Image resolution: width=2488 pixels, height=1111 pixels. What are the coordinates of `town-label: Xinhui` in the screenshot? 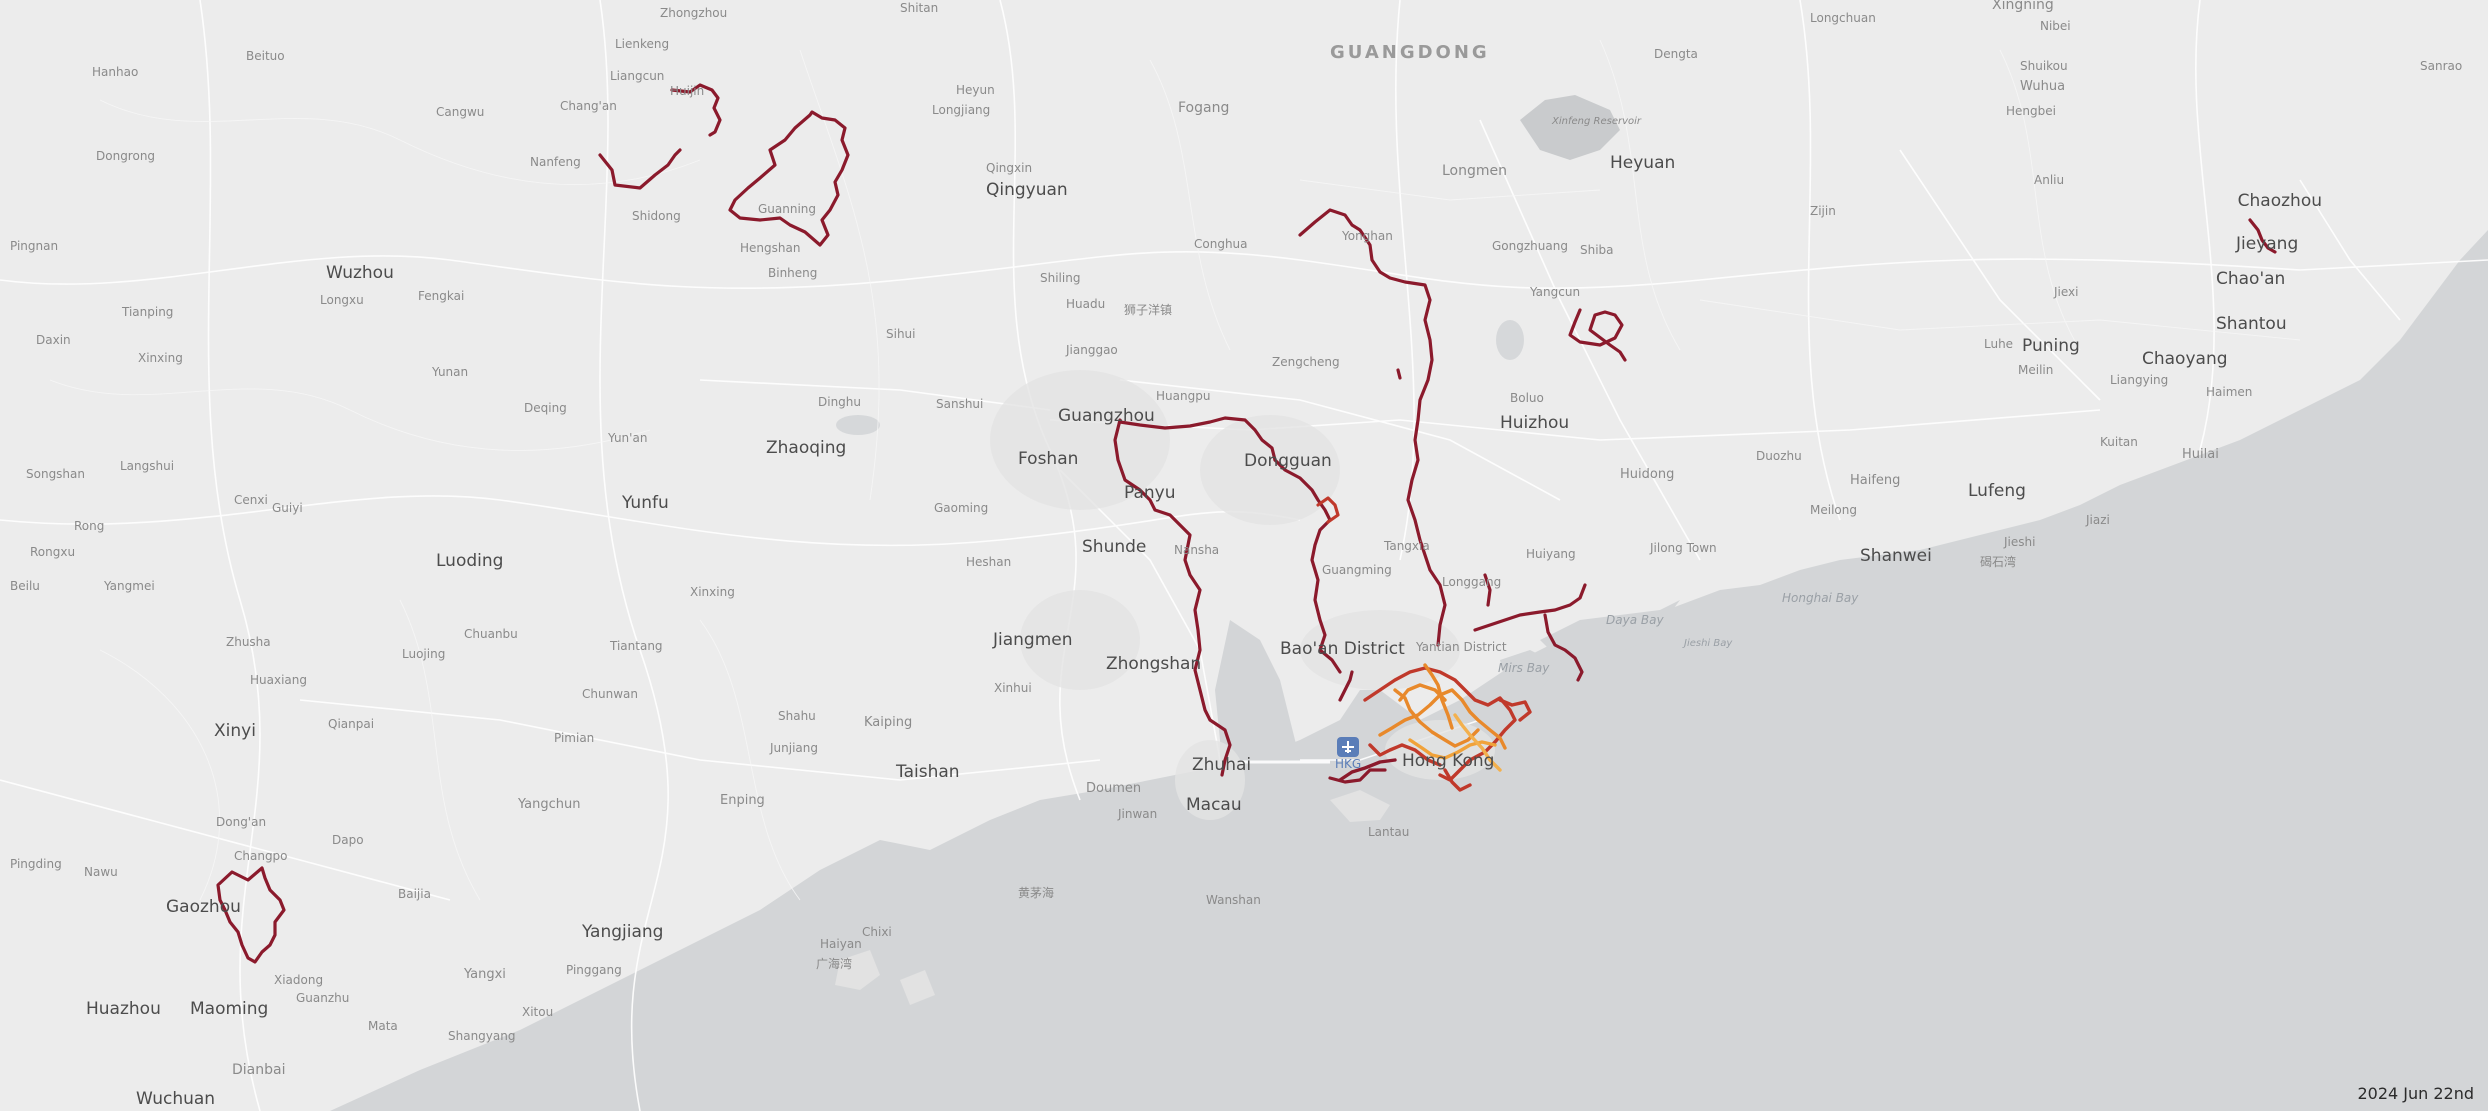 It's located at (1013, 688).